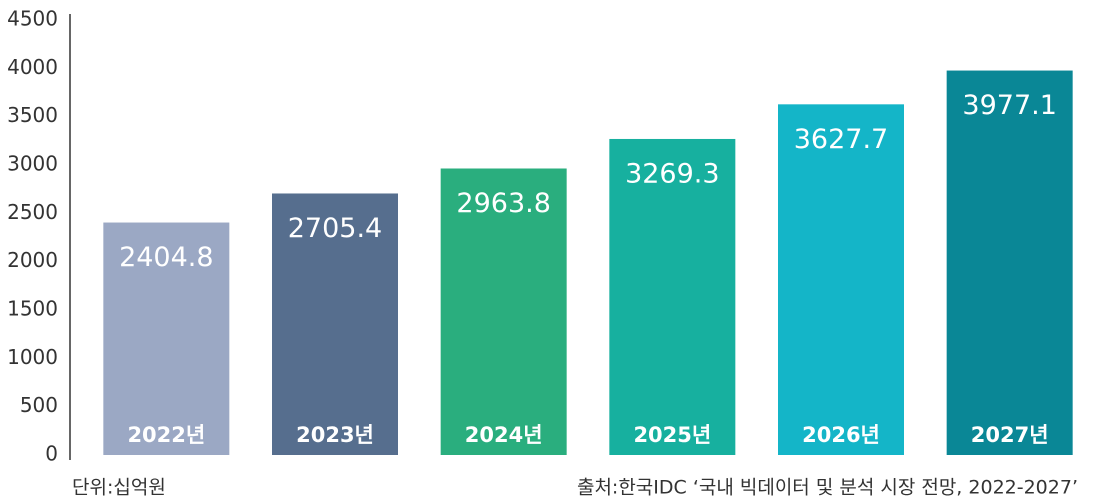 This screenshot has width=1110, height=500. Describe the element at coordinates (166, 435) in the screenshot. I see `category-label: 2022년` at that location.